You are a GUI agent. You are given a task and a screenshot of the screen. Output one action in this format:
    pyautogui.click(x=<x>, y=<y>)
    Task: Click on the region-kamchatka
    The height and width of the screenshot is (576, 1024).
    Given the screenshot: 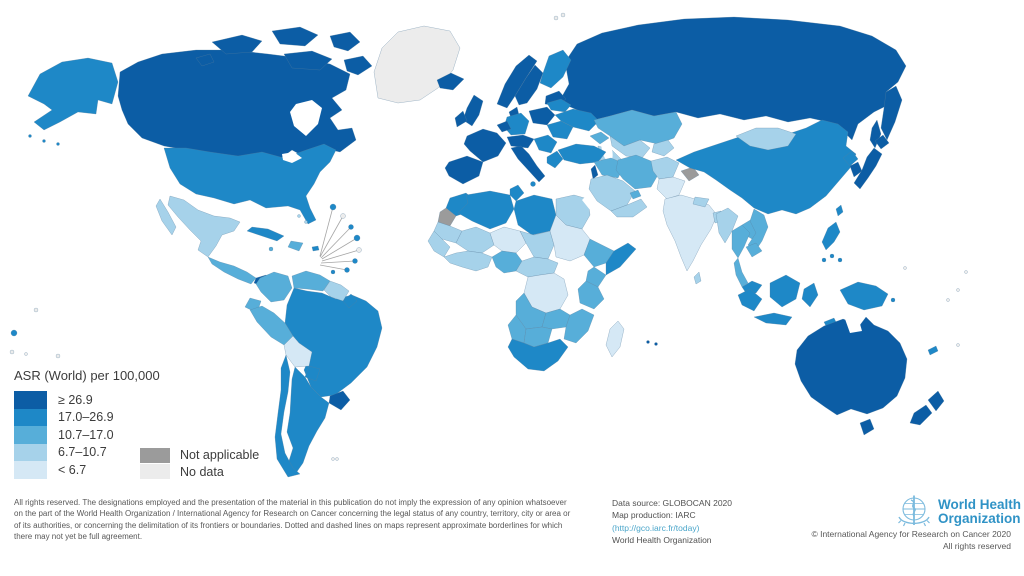 What is the action you would take?
    pyautogui.click(x=891, y=113)
    